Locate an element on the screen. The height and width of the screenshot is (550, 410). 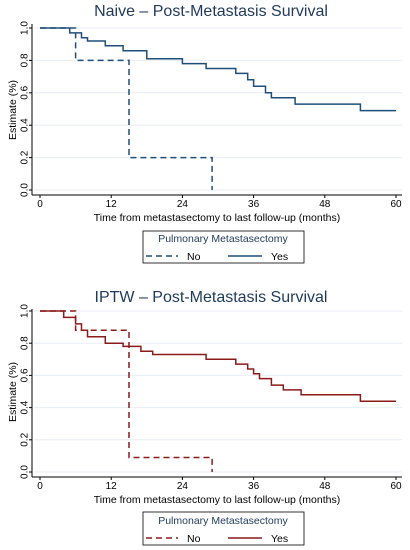
chart-title: Naive – Post-Metastasis Survival is located at coordinates (211, 11).